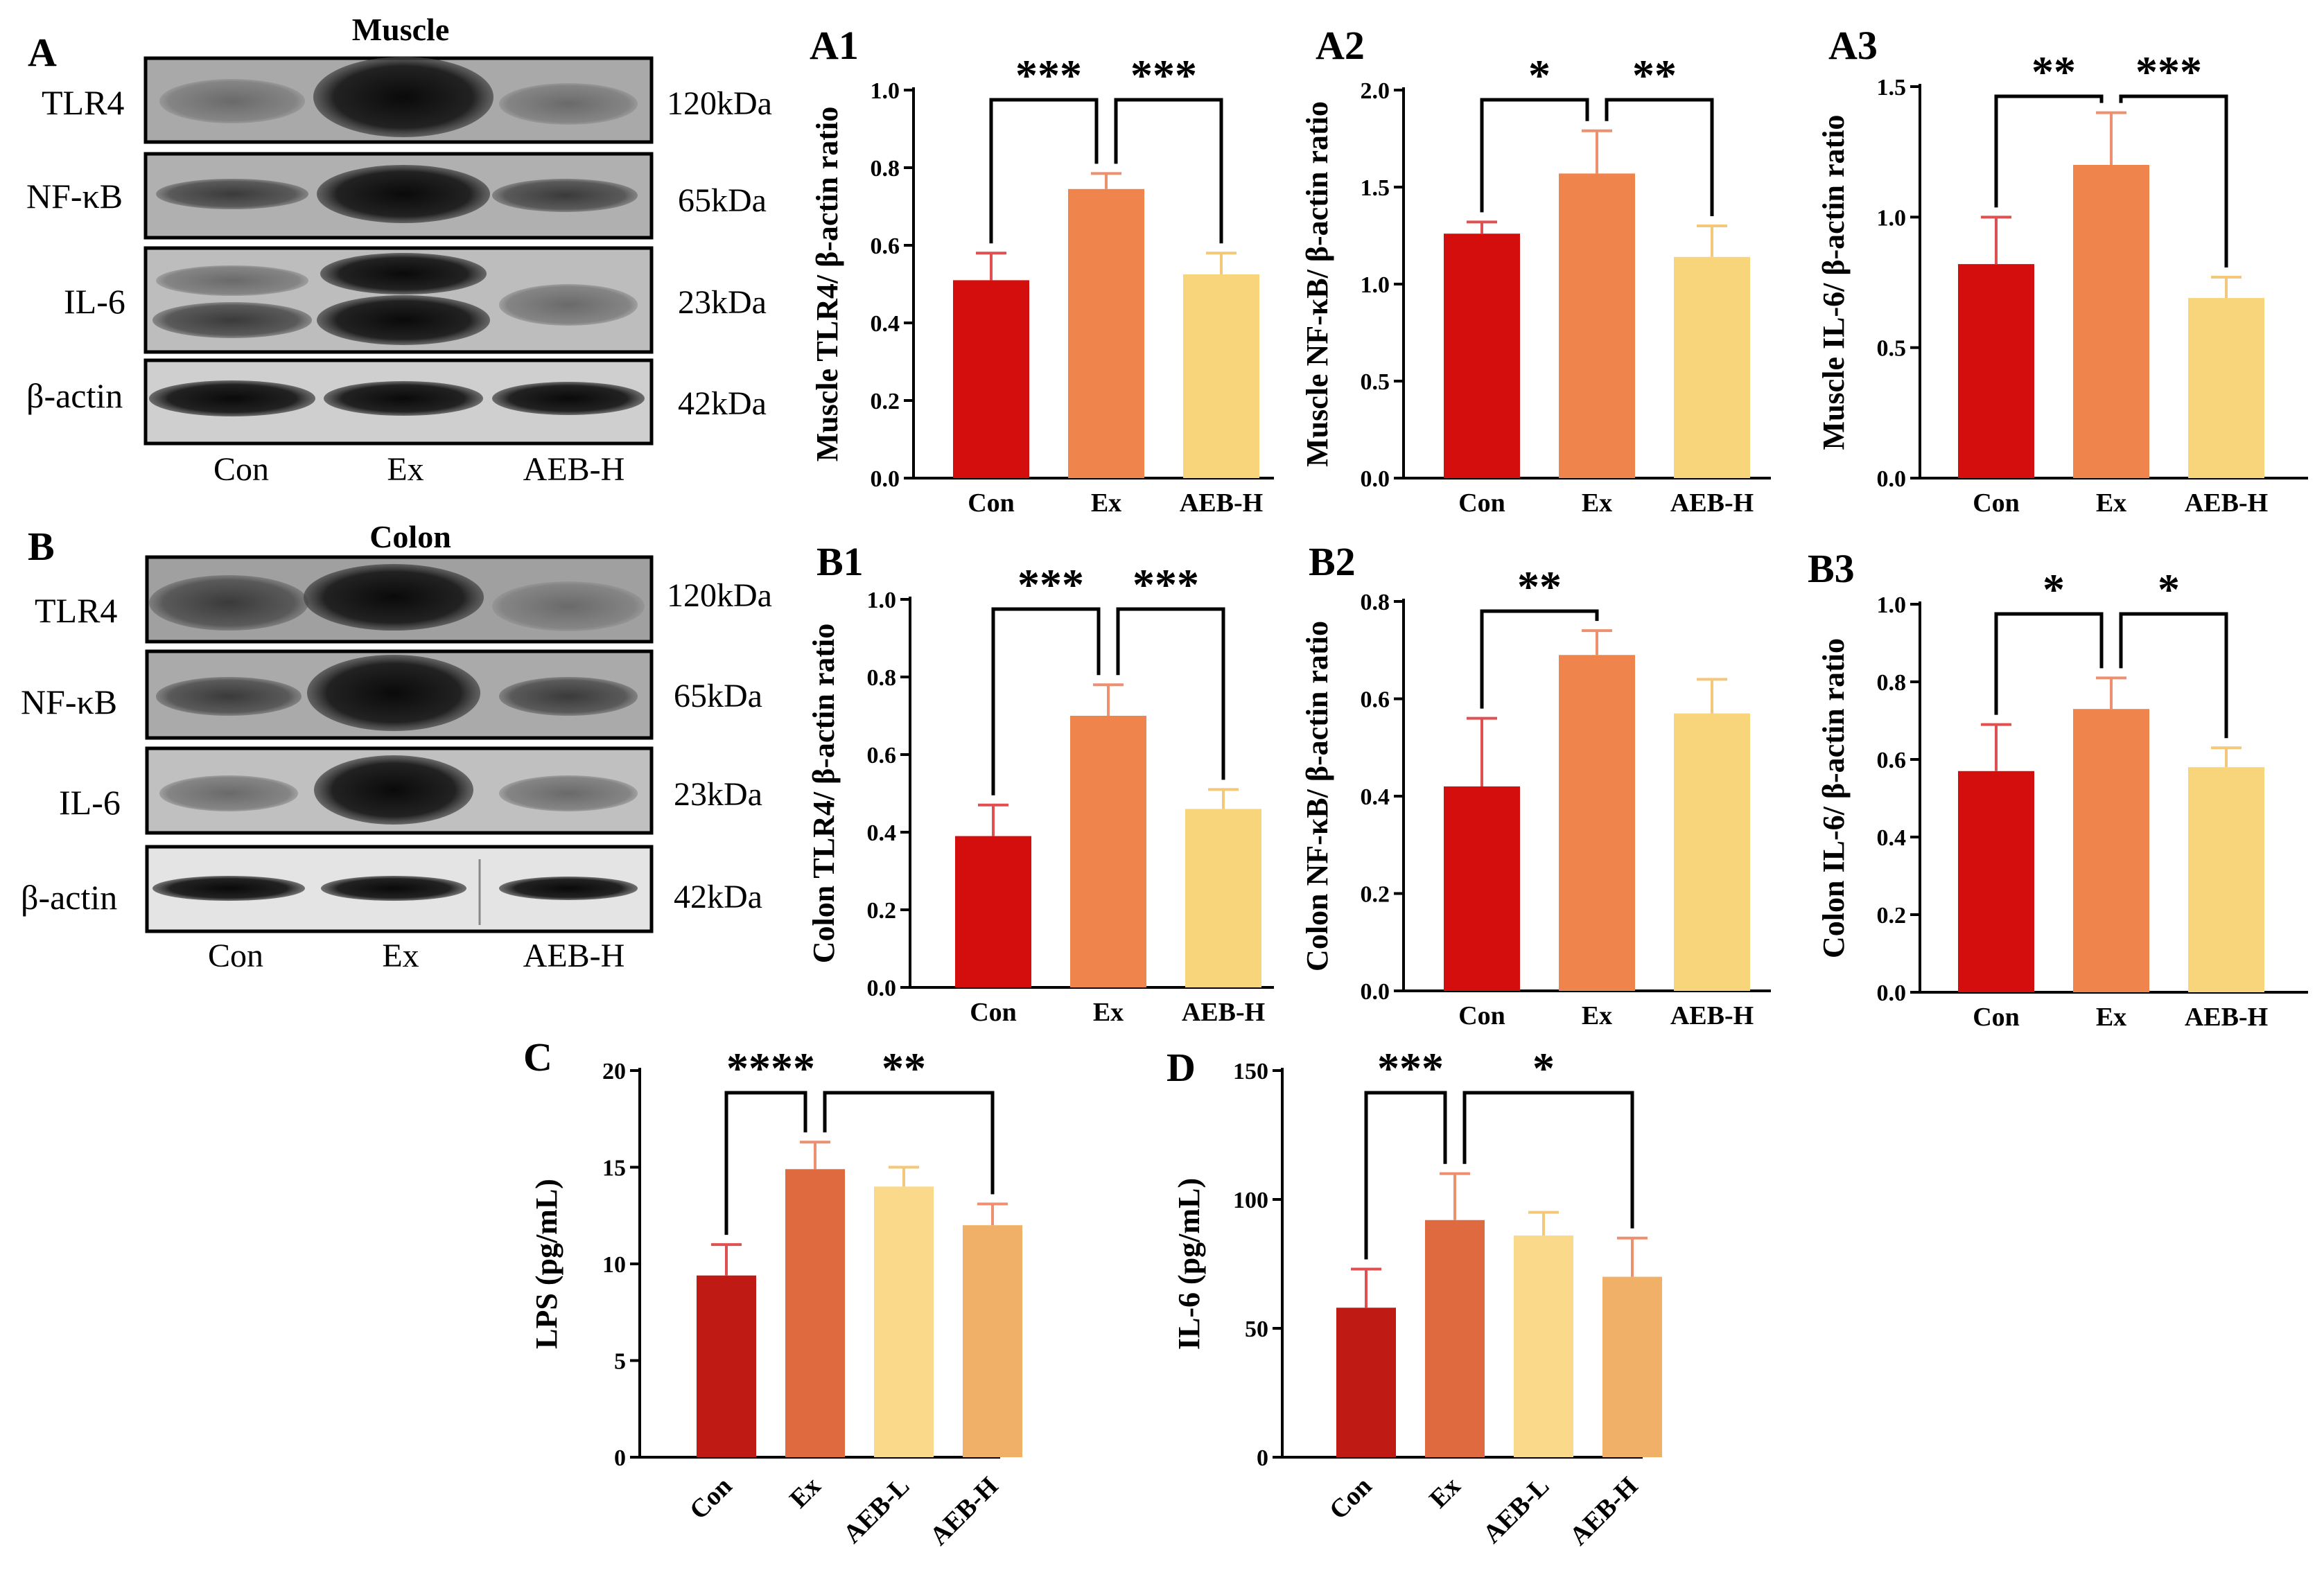  Describe the element at coordinates (718, 794) in the screenshot. I see `blot-kda-il6-colon: 23kDa` at that location.